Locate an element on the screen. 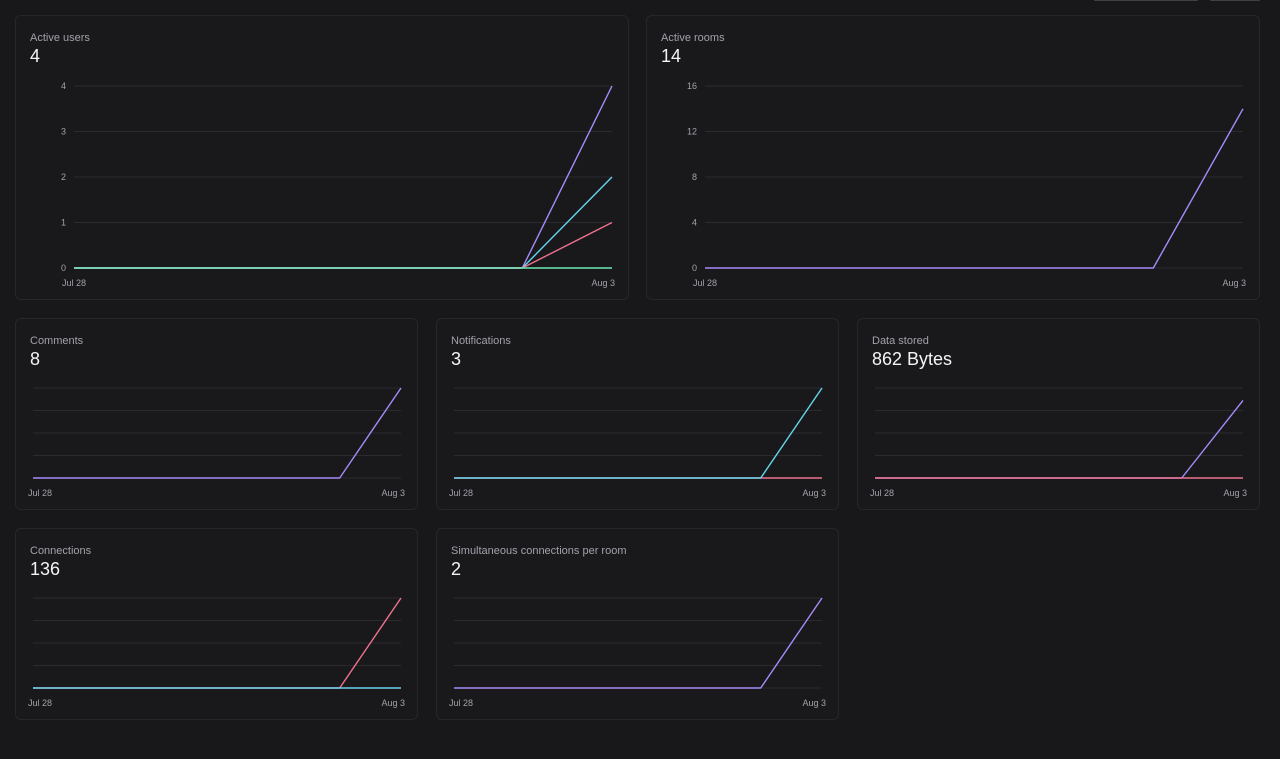 The width and height of the screenshot is (1280, 759). y-tick-label: 16 is located at coordinates (692, 86).